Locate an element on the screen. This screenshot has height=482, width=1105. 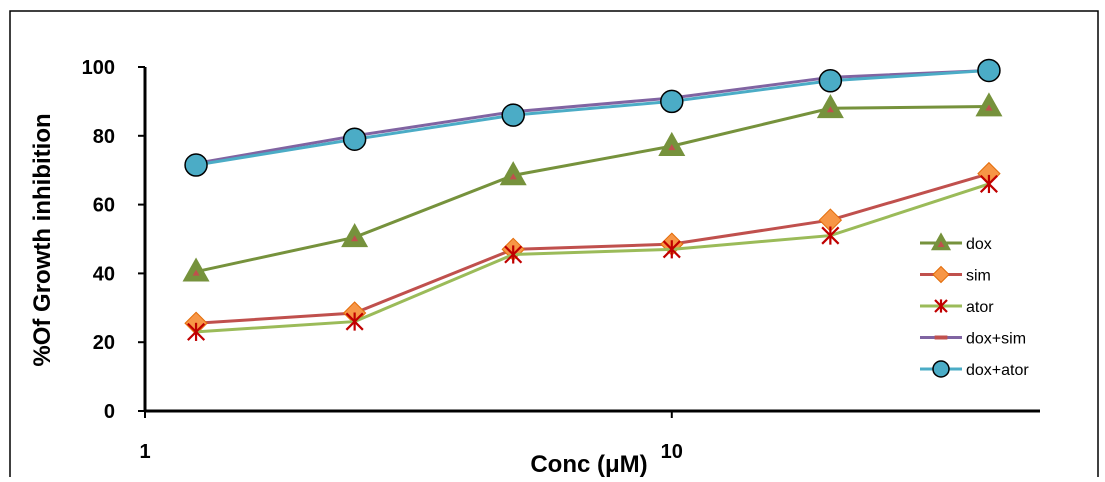
y-tick-label: 100 is located at coordinates (98, 68).